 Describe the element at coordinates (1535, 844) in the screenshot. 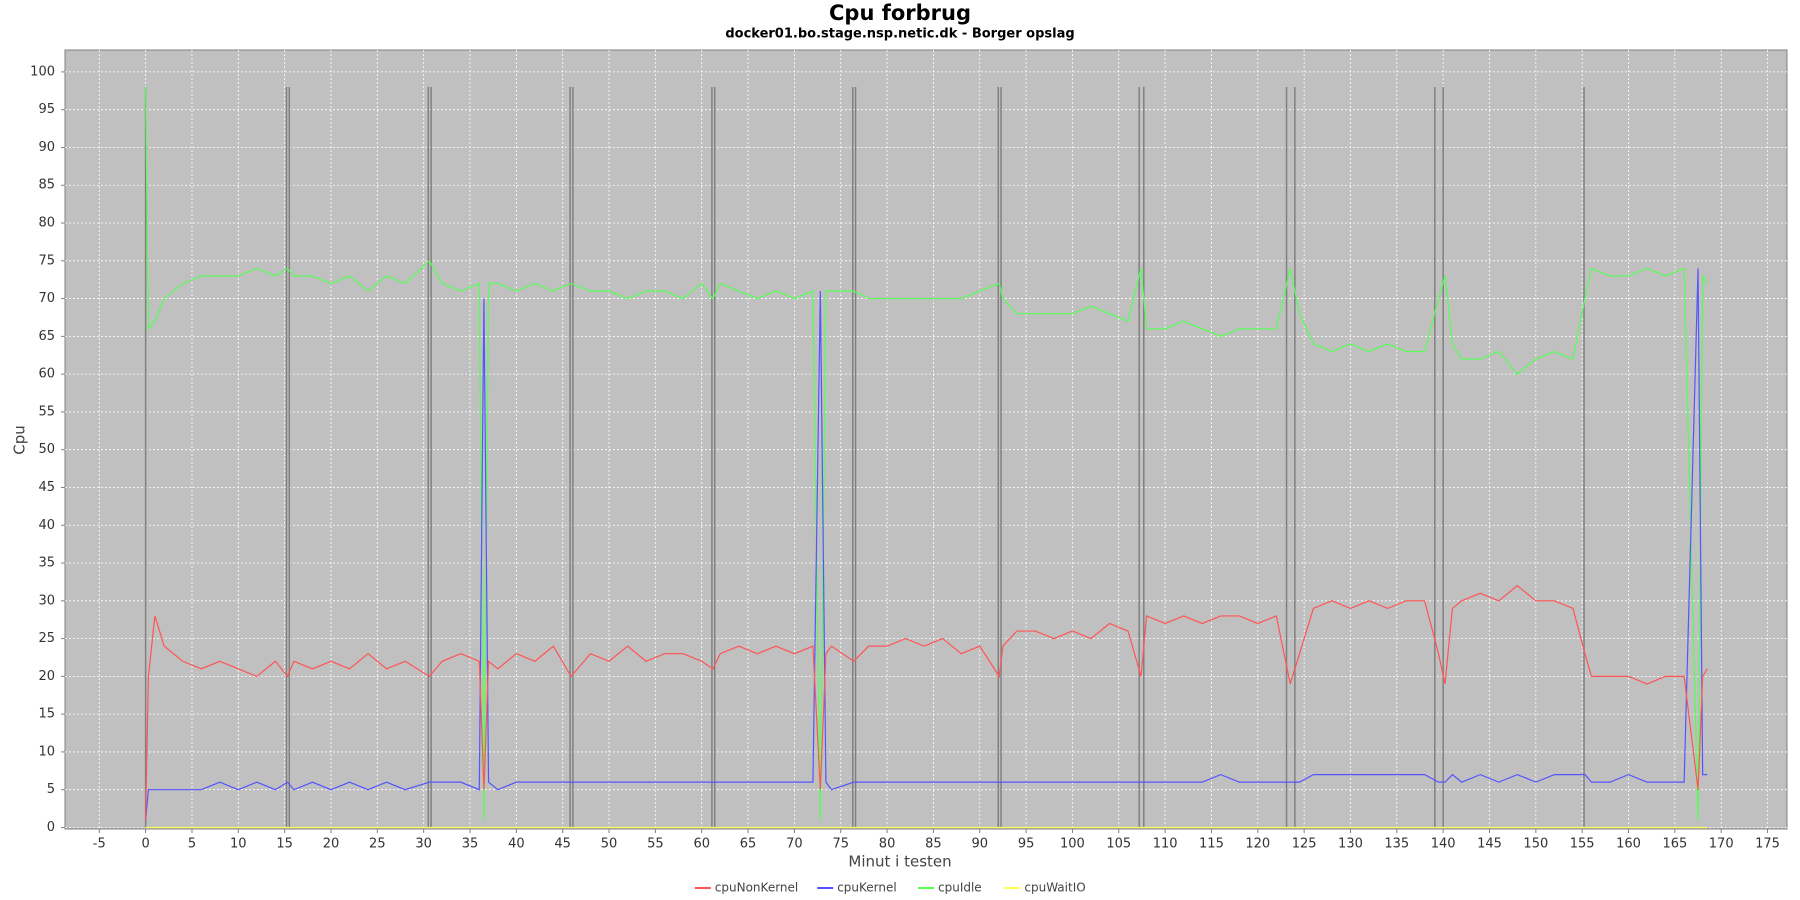

I see `x-tick-label: 150` at that location.